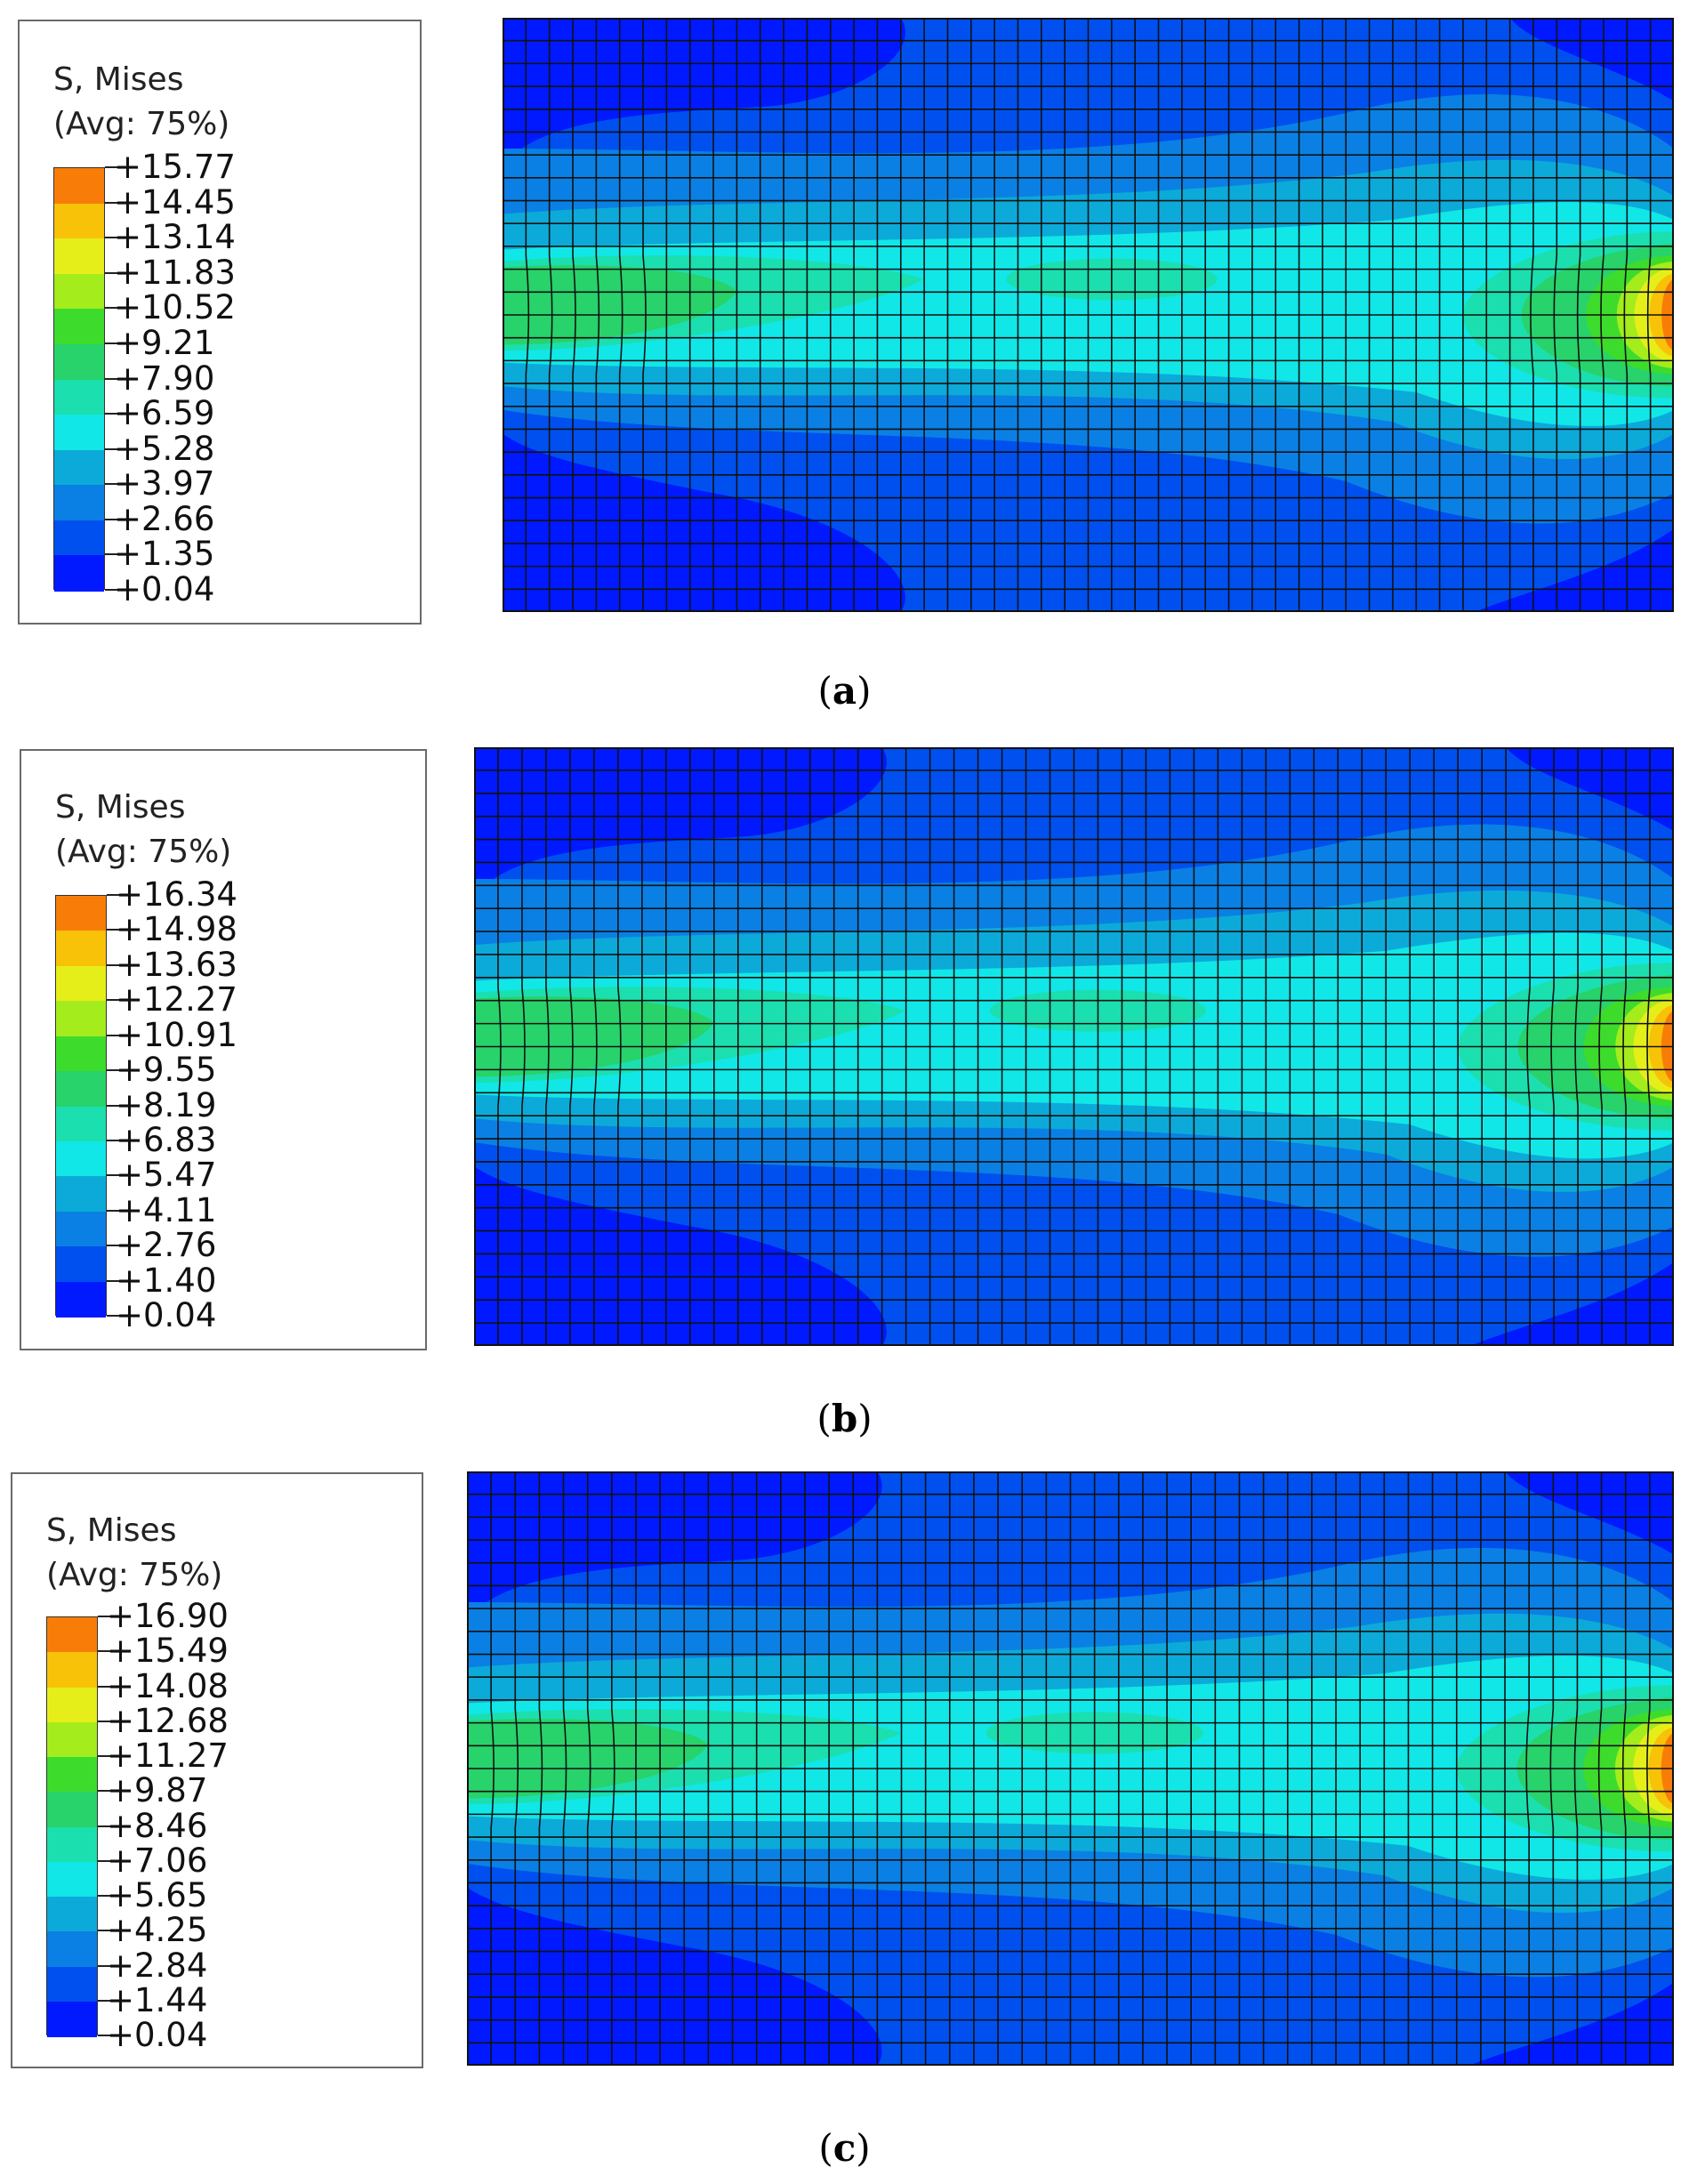 The image size is (1689, 2184). I want to click on colorbar-level-label: +15.77, so click(175, 167).